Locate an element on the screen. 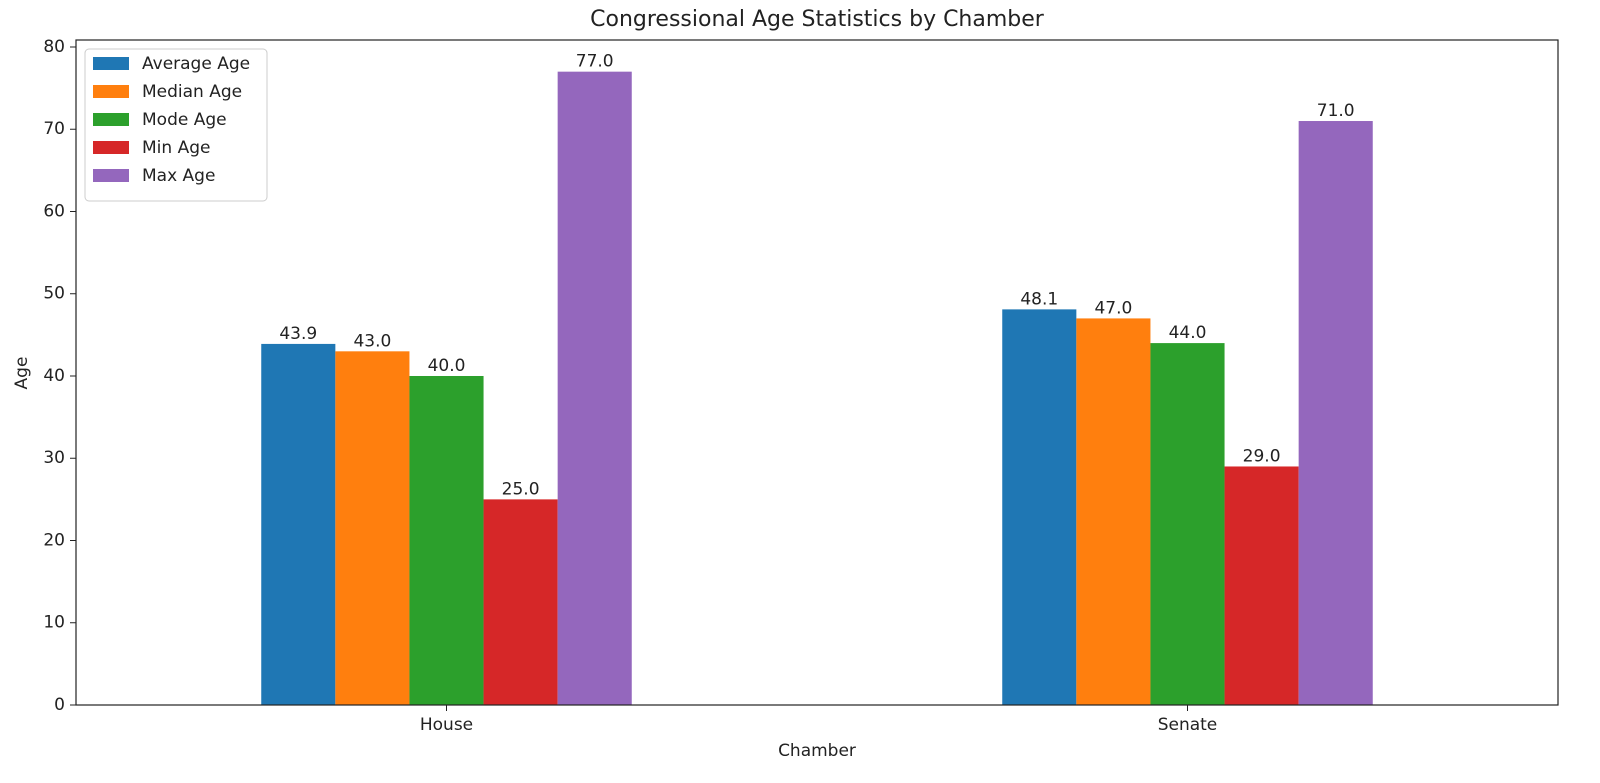 This screenshot has width=1600, height=783. y-tick-label: 30 is located at coordinates (54, 458).